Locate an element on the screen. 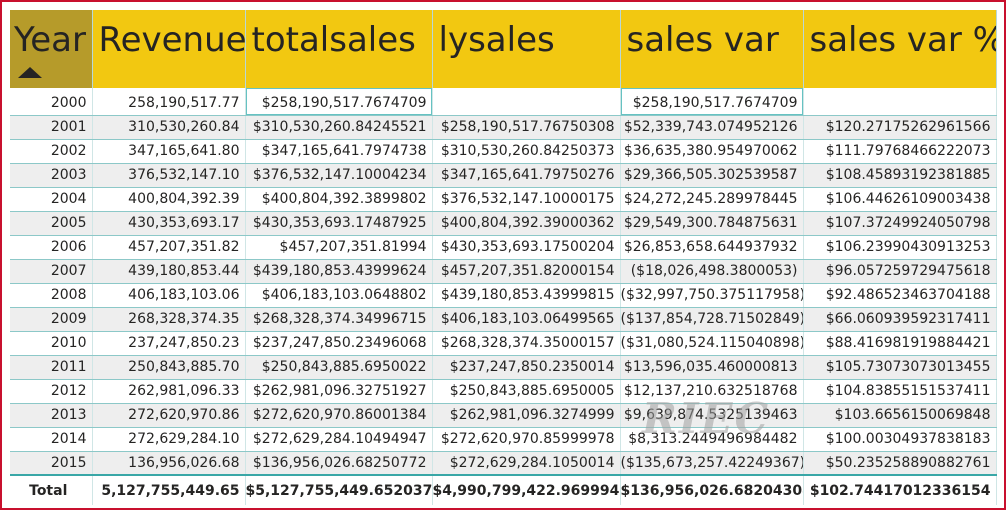 The image size is (1006, 510). year-cell: 2015 is located at coordinates (51, 463).